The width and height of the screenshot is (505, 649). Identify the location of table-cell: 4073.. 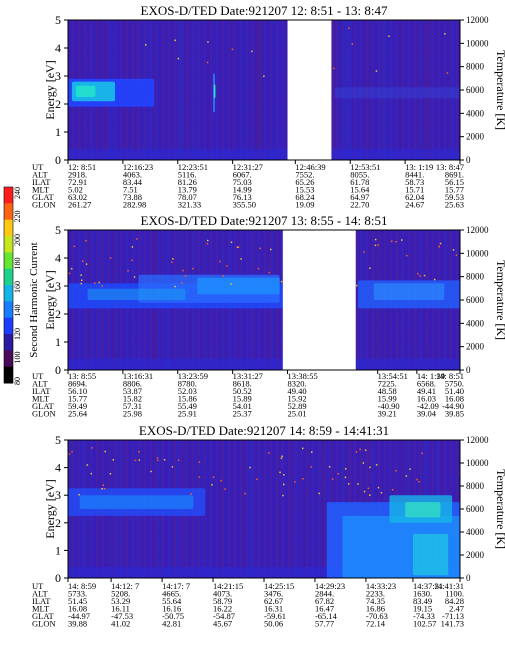
(222, 594).